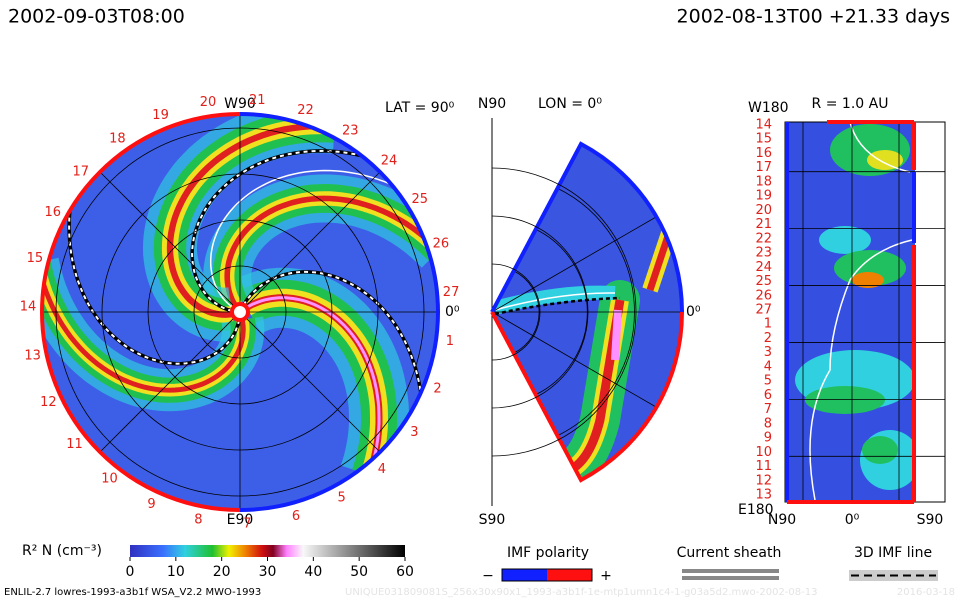 The height and width of the screenshot is (600, 960). What do you see at coordinates (763, 224) in the screenshot?
I see `row-label: 21` at bounding box center [763, 224].